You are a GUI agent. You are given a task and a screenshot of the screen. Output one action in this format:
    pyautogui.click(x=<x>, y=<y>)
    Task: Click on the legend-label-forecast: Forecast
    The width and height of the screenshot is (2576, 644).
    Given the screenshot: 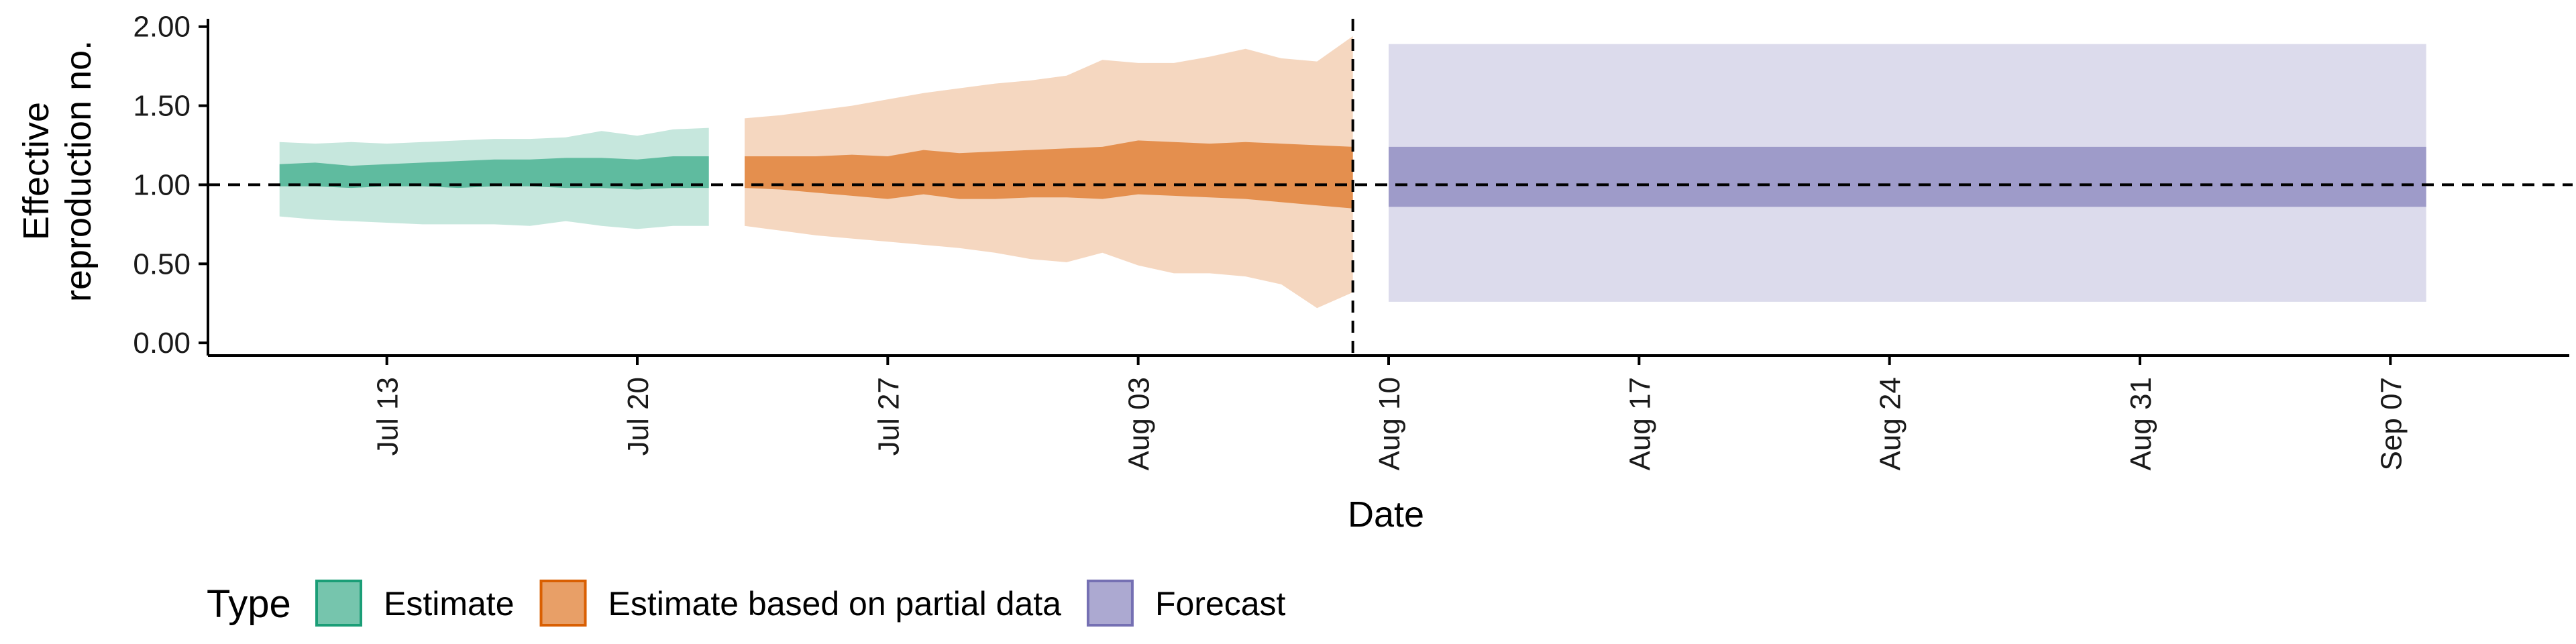 What is the action you would take?
    pyautogui.click(x=1220, y=604)
    